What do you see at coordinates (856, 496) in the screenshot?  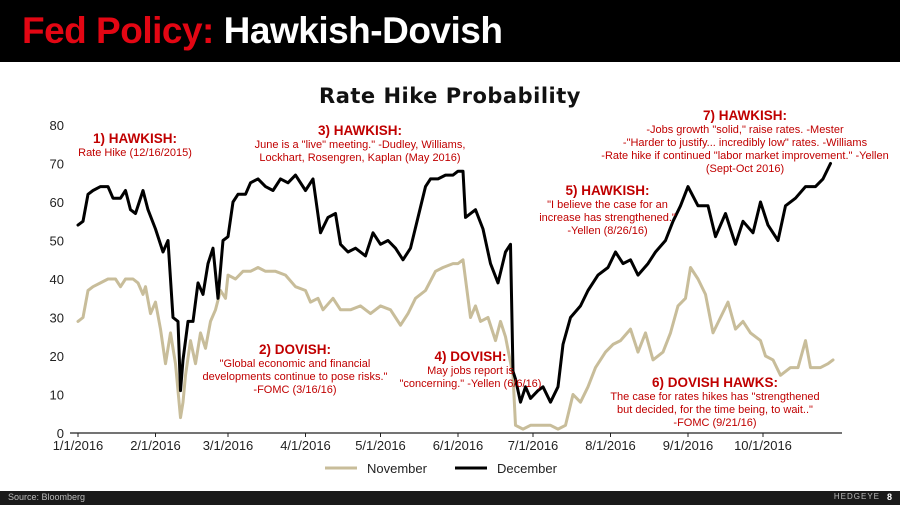 I see `brand-logo: HEDGEYE` at bounding box center [856, 496].